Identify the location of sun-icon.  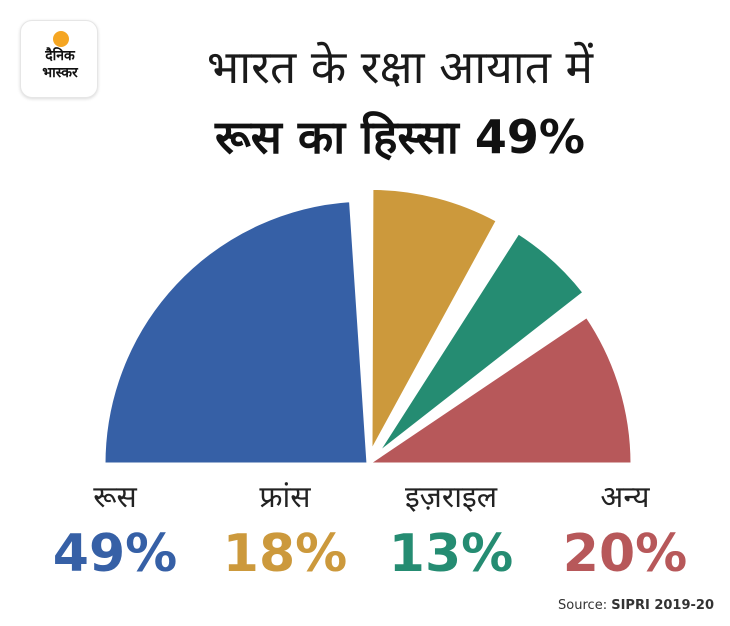
(61, 39).